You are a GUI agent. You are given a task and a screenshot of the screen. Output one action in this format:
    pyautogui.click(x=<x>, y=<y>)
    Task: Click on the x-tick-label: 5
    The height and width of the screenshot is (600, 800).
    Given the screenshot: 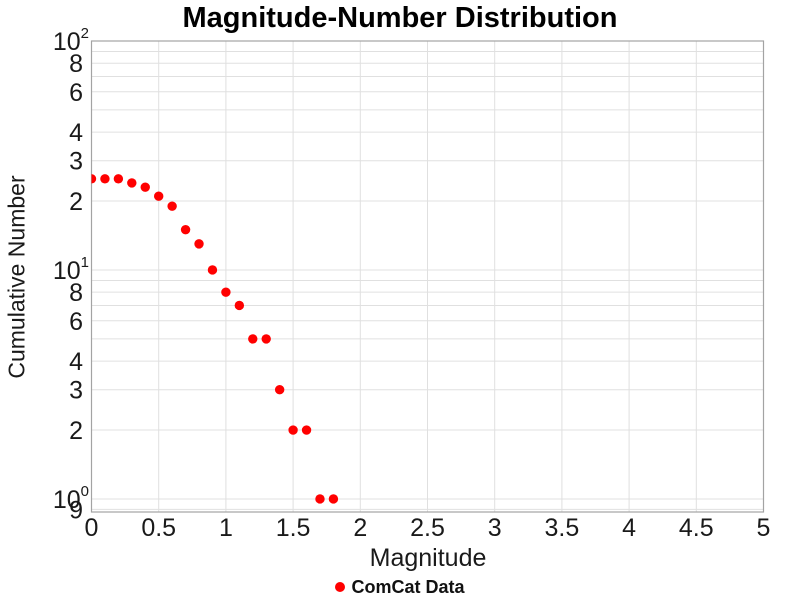 What is the action you would take?
    pyautogui.click(x=764, y=528)
    